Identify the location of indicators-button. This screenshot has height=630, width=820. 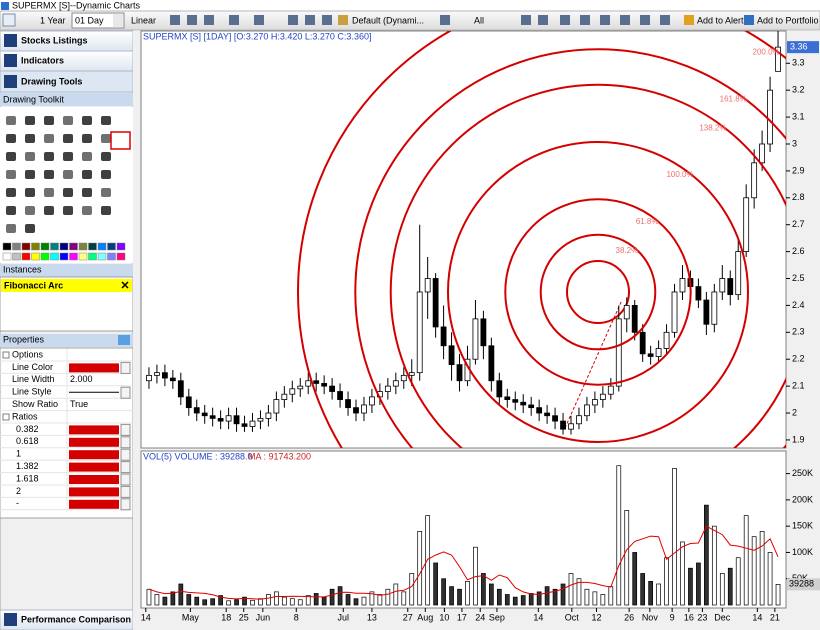
(67, 61).